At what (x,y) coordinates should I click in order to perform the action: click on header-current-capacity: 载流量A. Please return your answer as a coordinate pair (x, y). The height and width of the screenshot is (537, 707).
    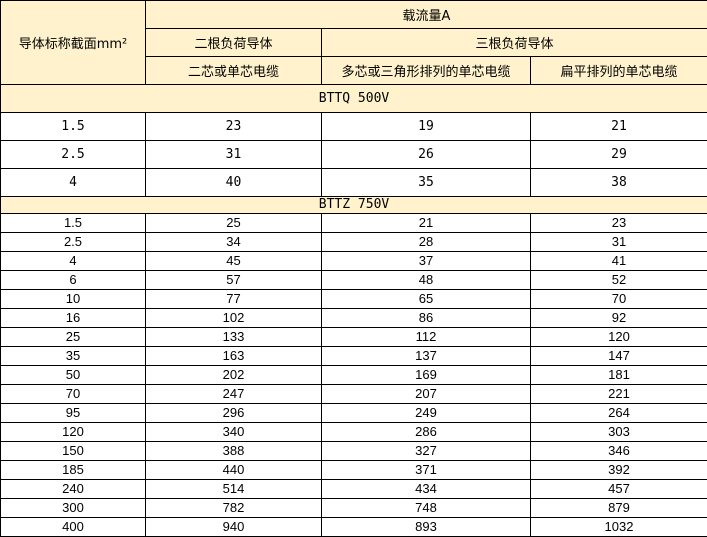
    Looking at the image, I should click on (426, 15).